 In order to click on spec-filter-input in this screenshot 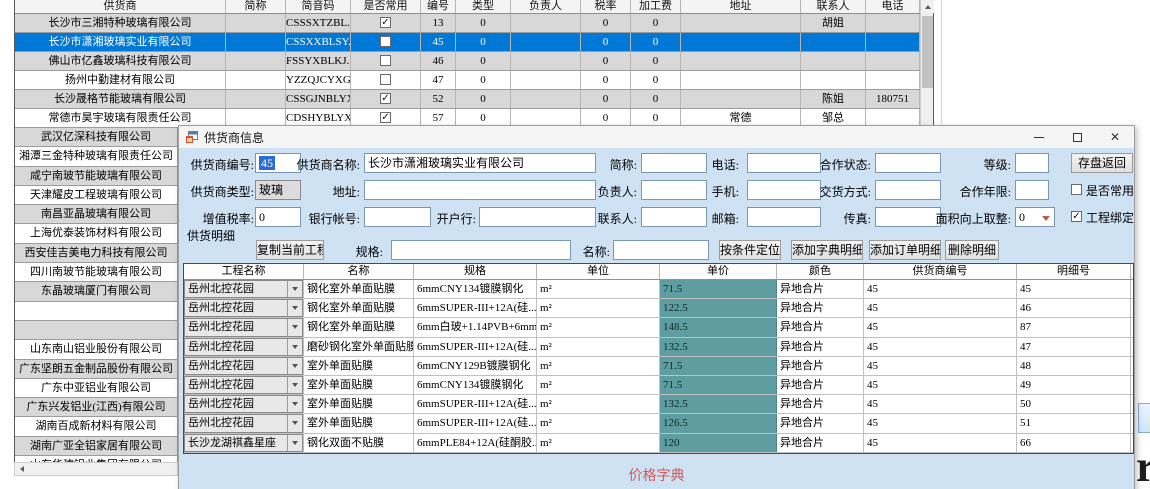, I will do `click(481, 250)`.